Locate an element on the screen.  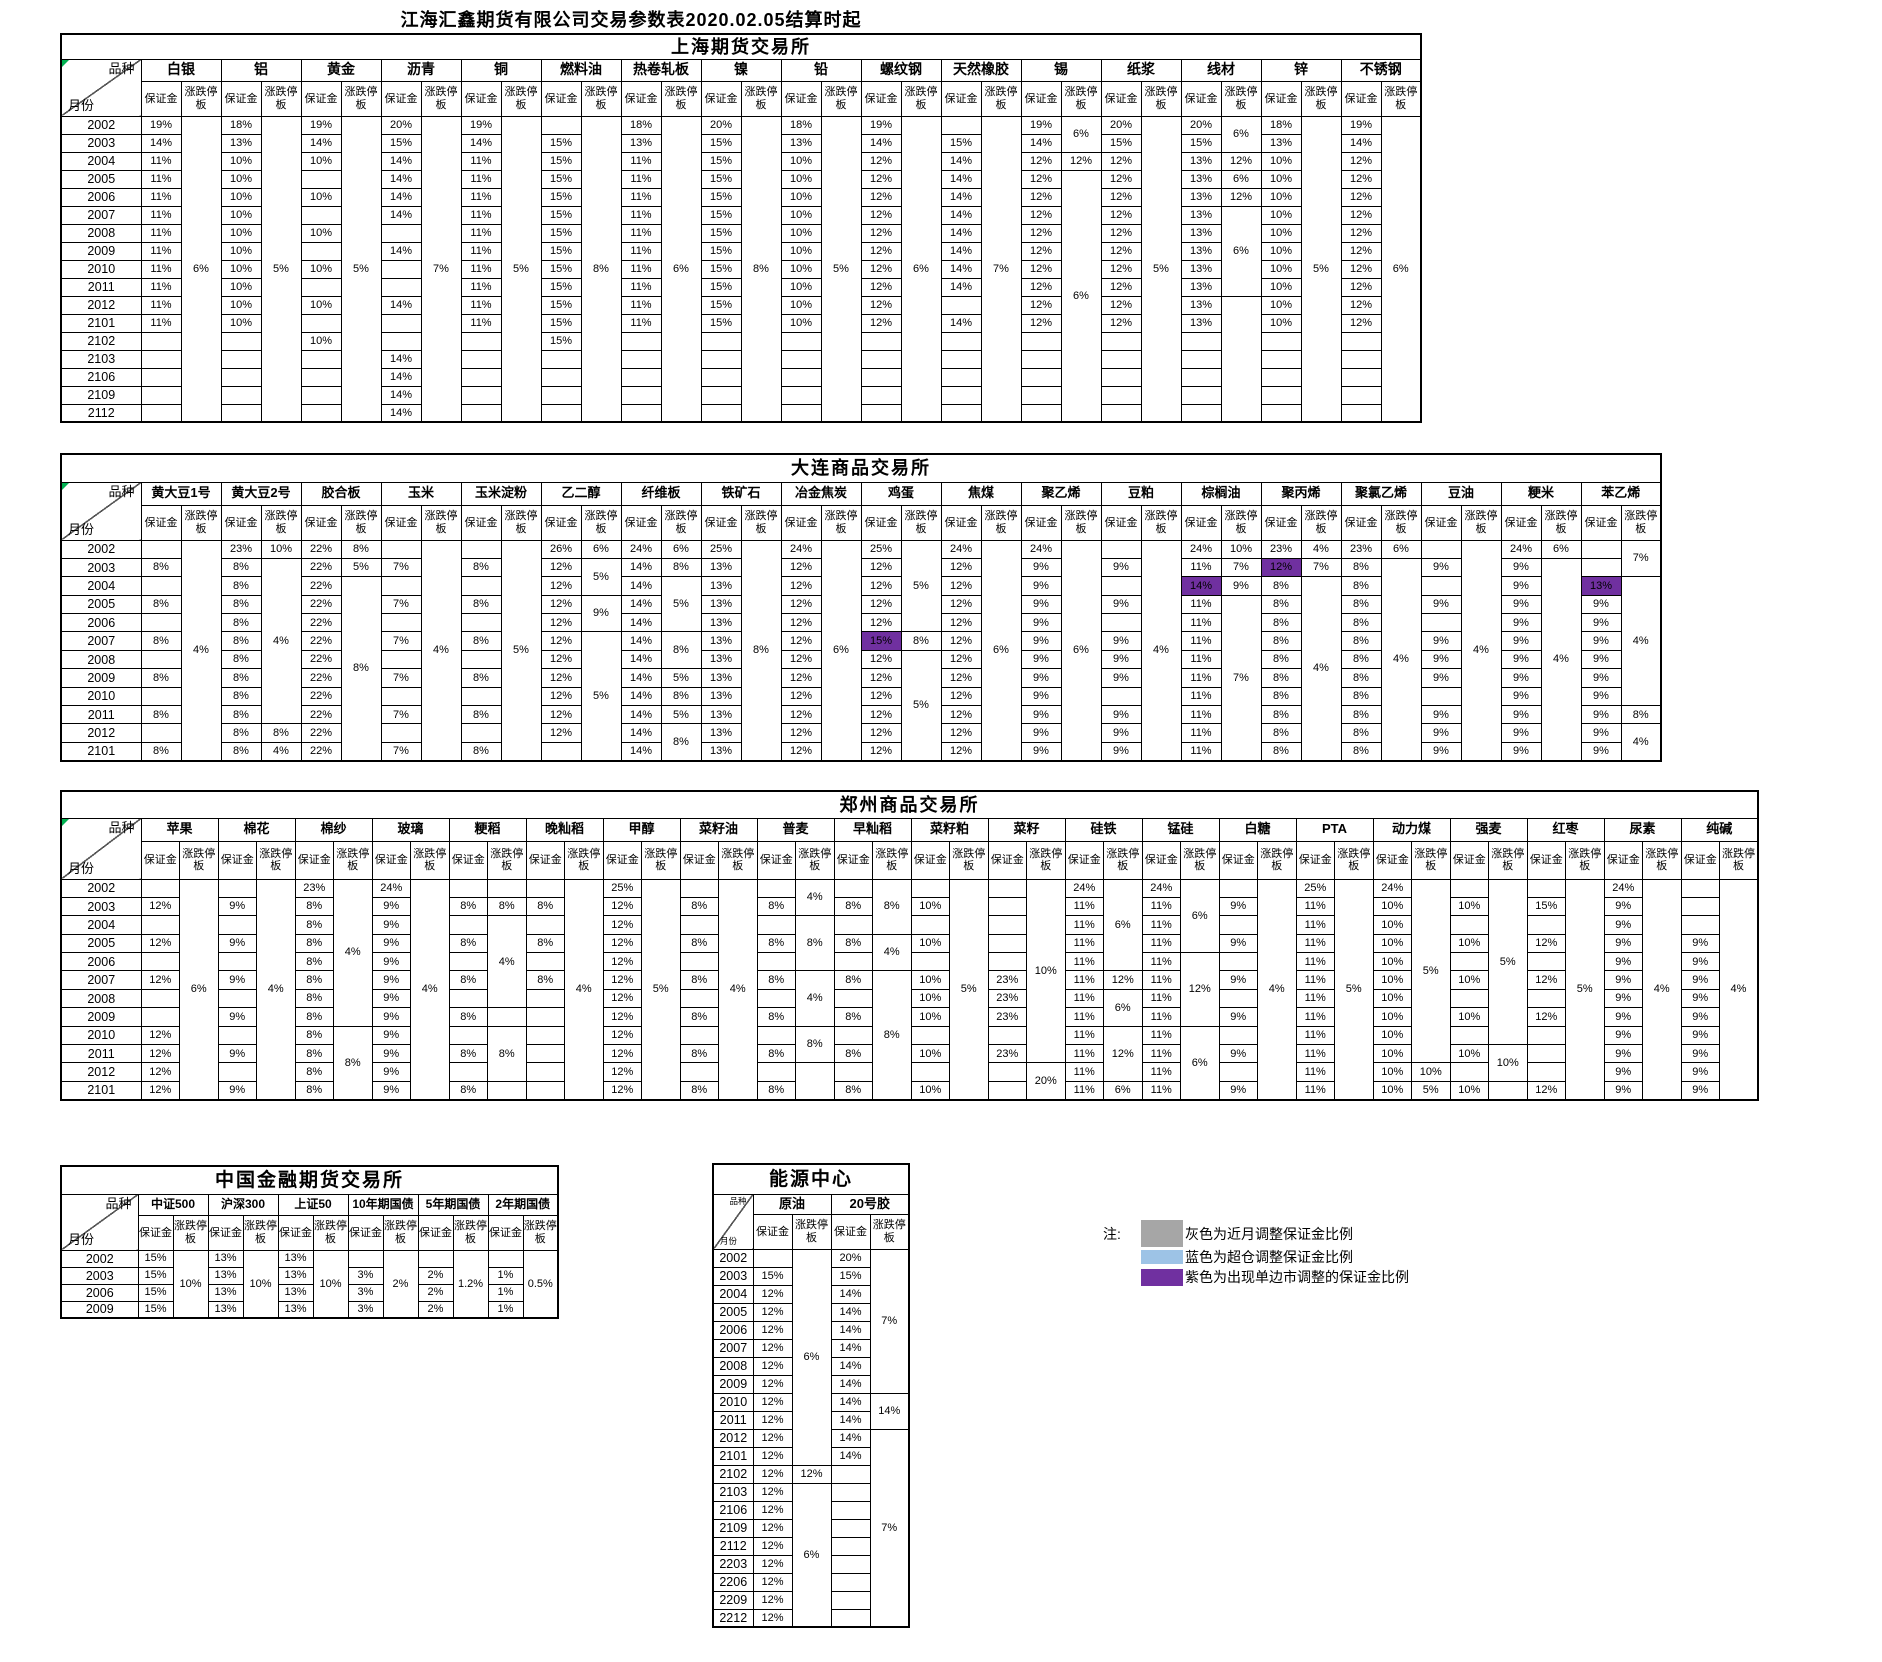
month-label: 2101 is located at coordinates (101, 751).